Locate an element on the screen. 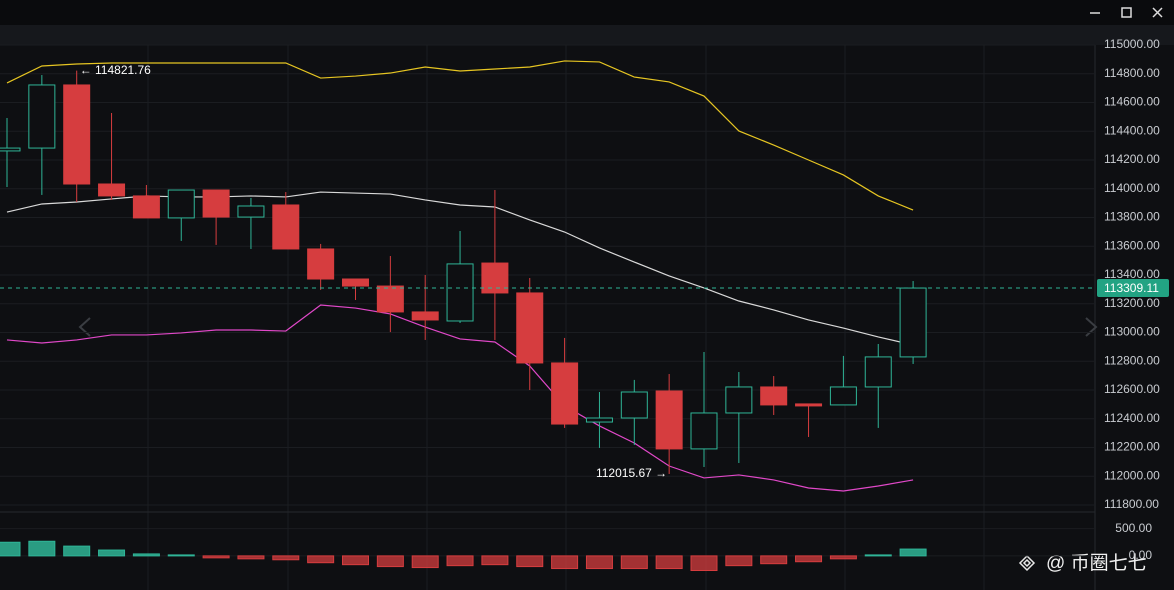 This screenshot has height=590, width=1174. y-tick-label: 112000.00 is located at coordinates (1132, 475).